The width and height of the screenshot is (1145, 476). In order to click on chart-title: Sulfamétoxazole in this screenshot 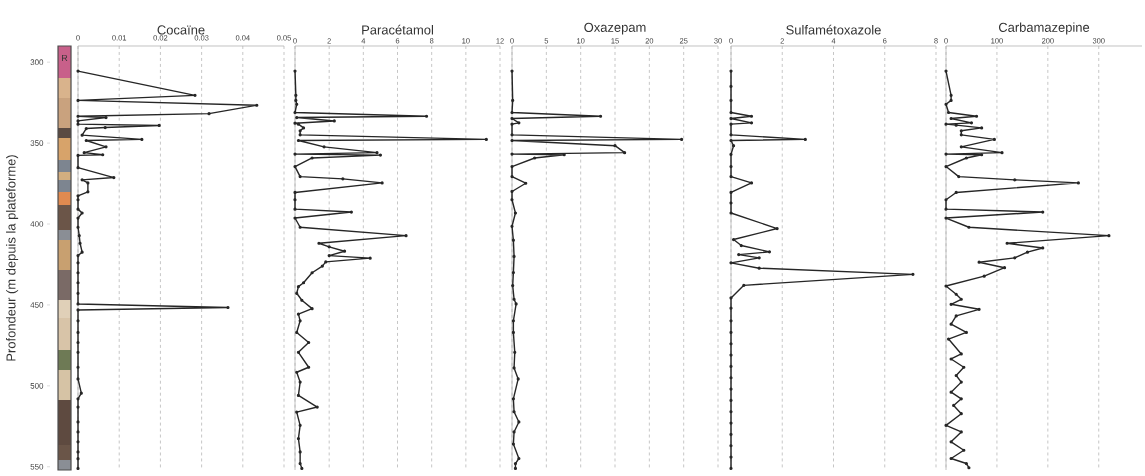, I will do `click(833, 29)`.